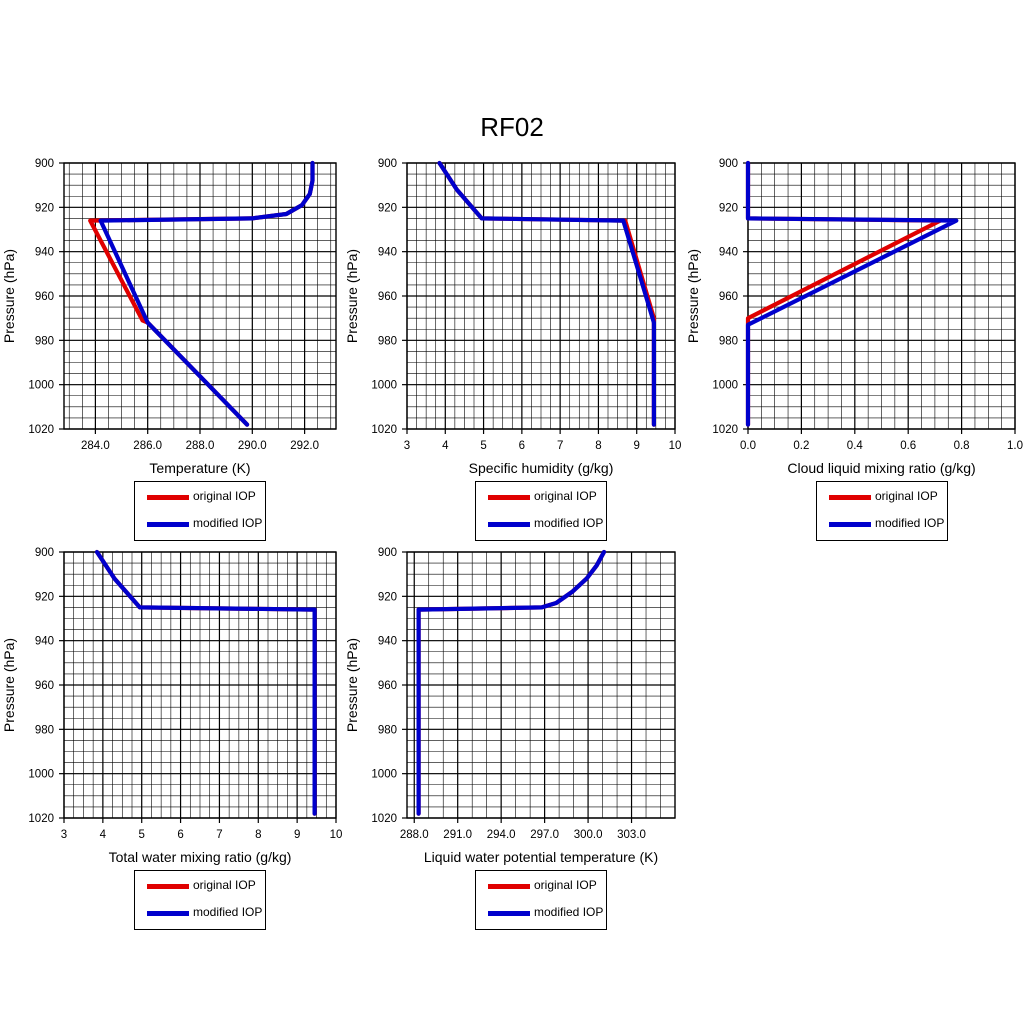 The width and height of the screenshot is (1024, 1024). What do you see at coordinates (297, 835) in the screenshot?
I see `x-tick-label: 9` at bounding box center [297, 835].